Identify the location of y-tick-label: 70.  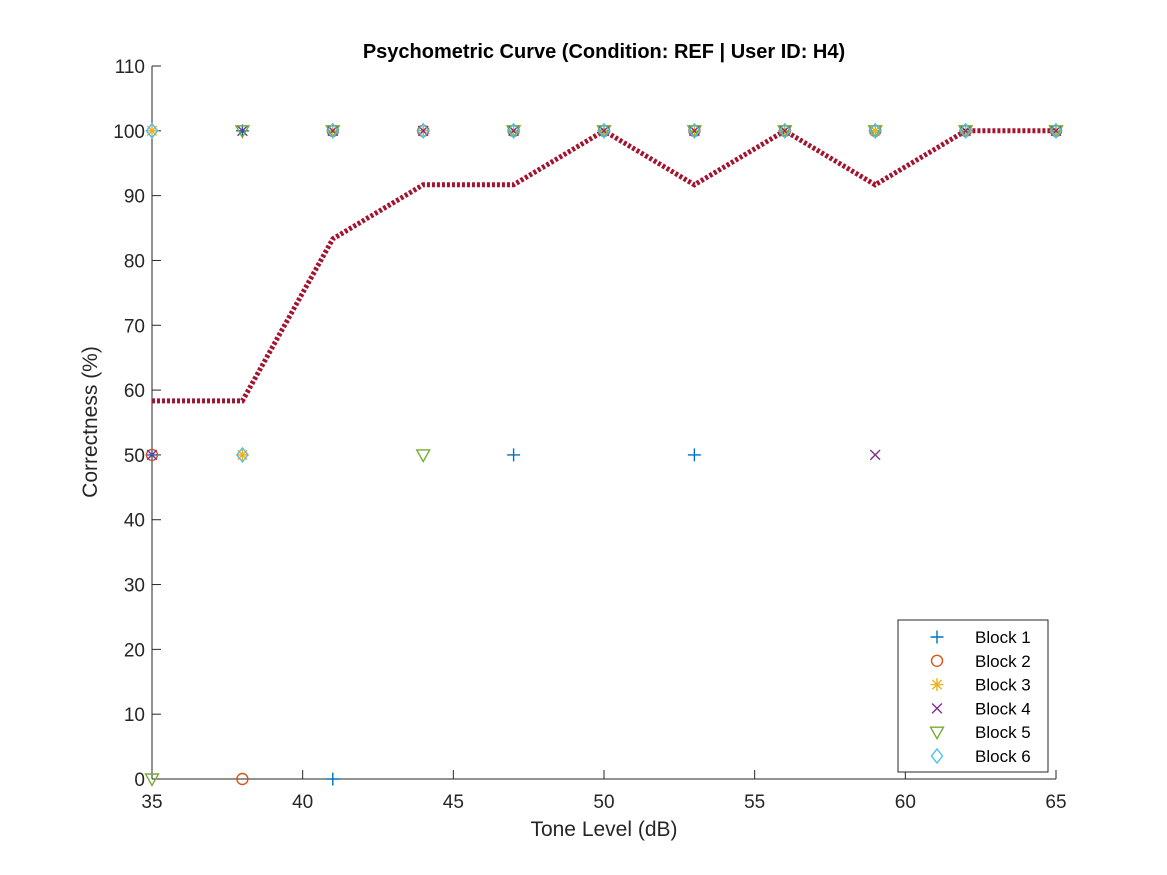
(134, 326).